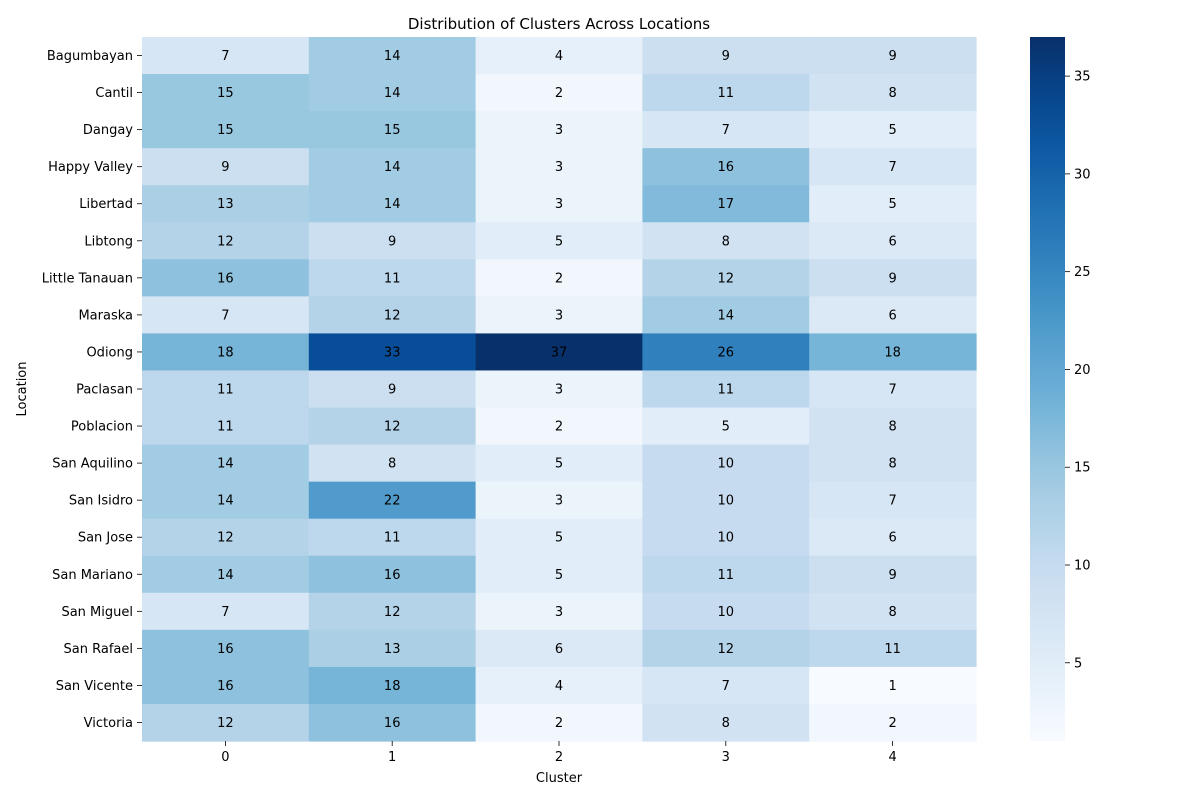  What do you see at coordinates (892, 757) in the screenshot?
I see `x-tick-label: 4` at bounding box center [892, 757].